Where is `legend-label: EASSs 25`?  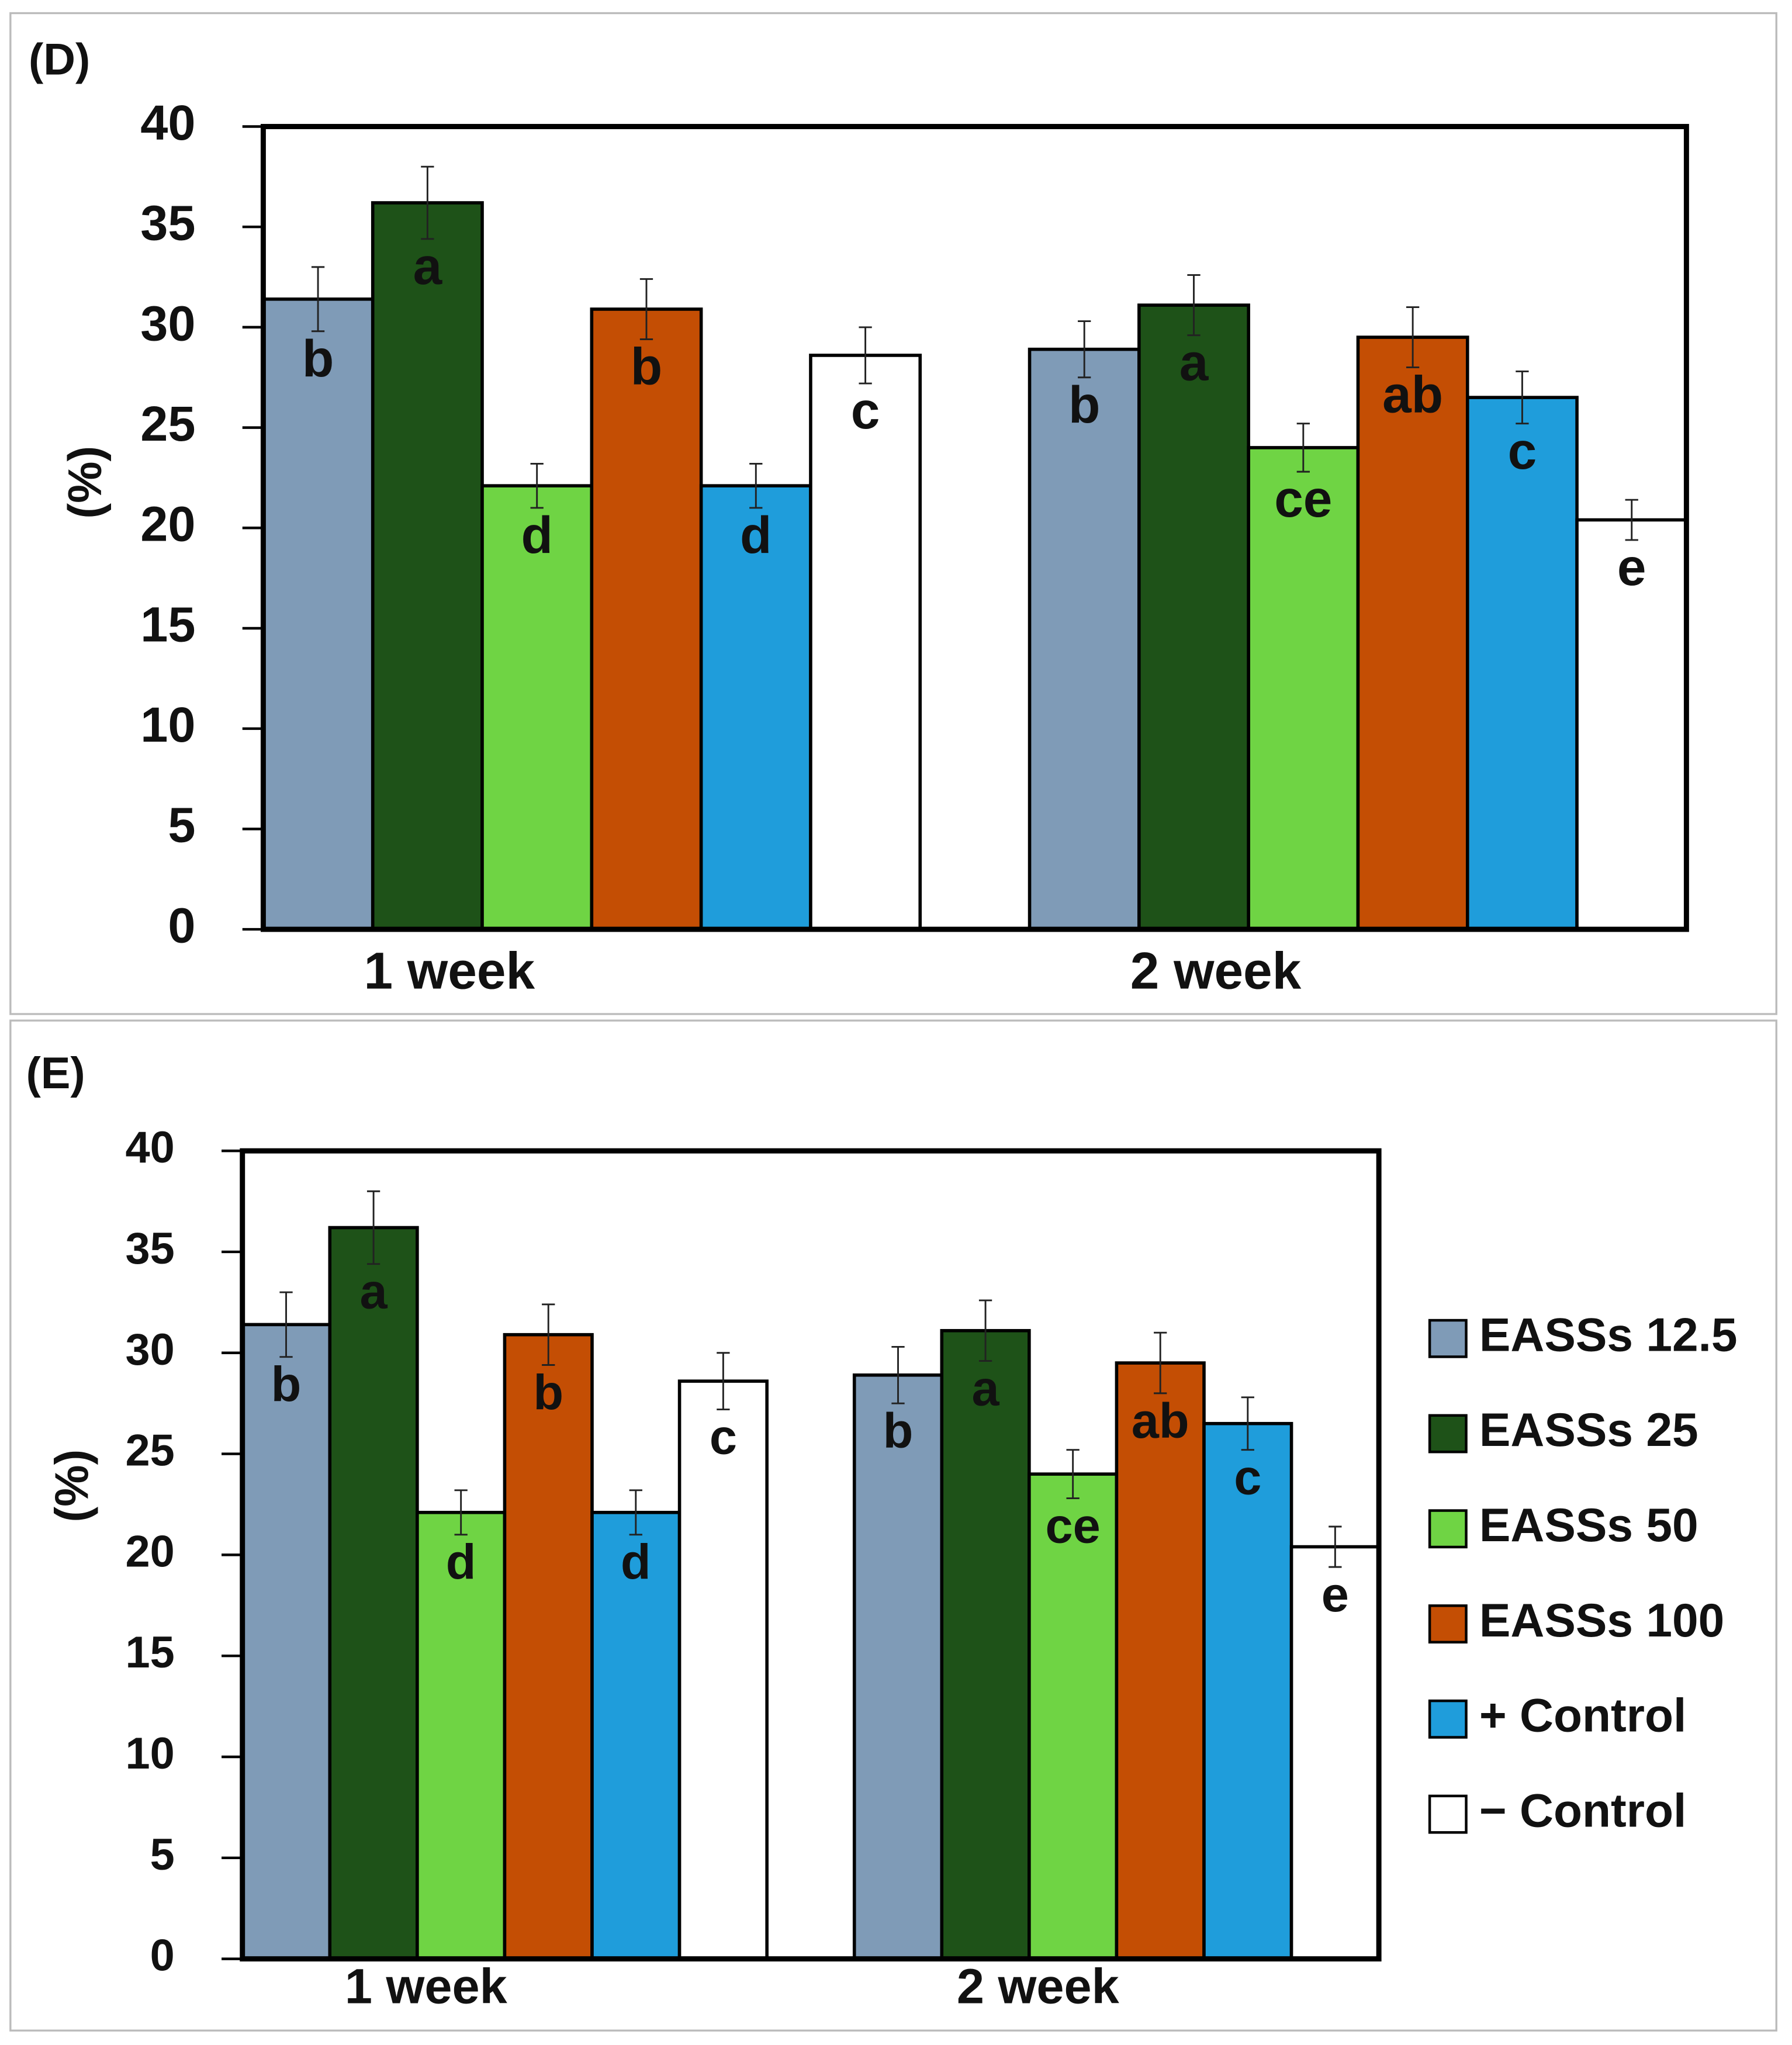
legend-label: EASSs 25 is located at coordinates (1588, 1430).